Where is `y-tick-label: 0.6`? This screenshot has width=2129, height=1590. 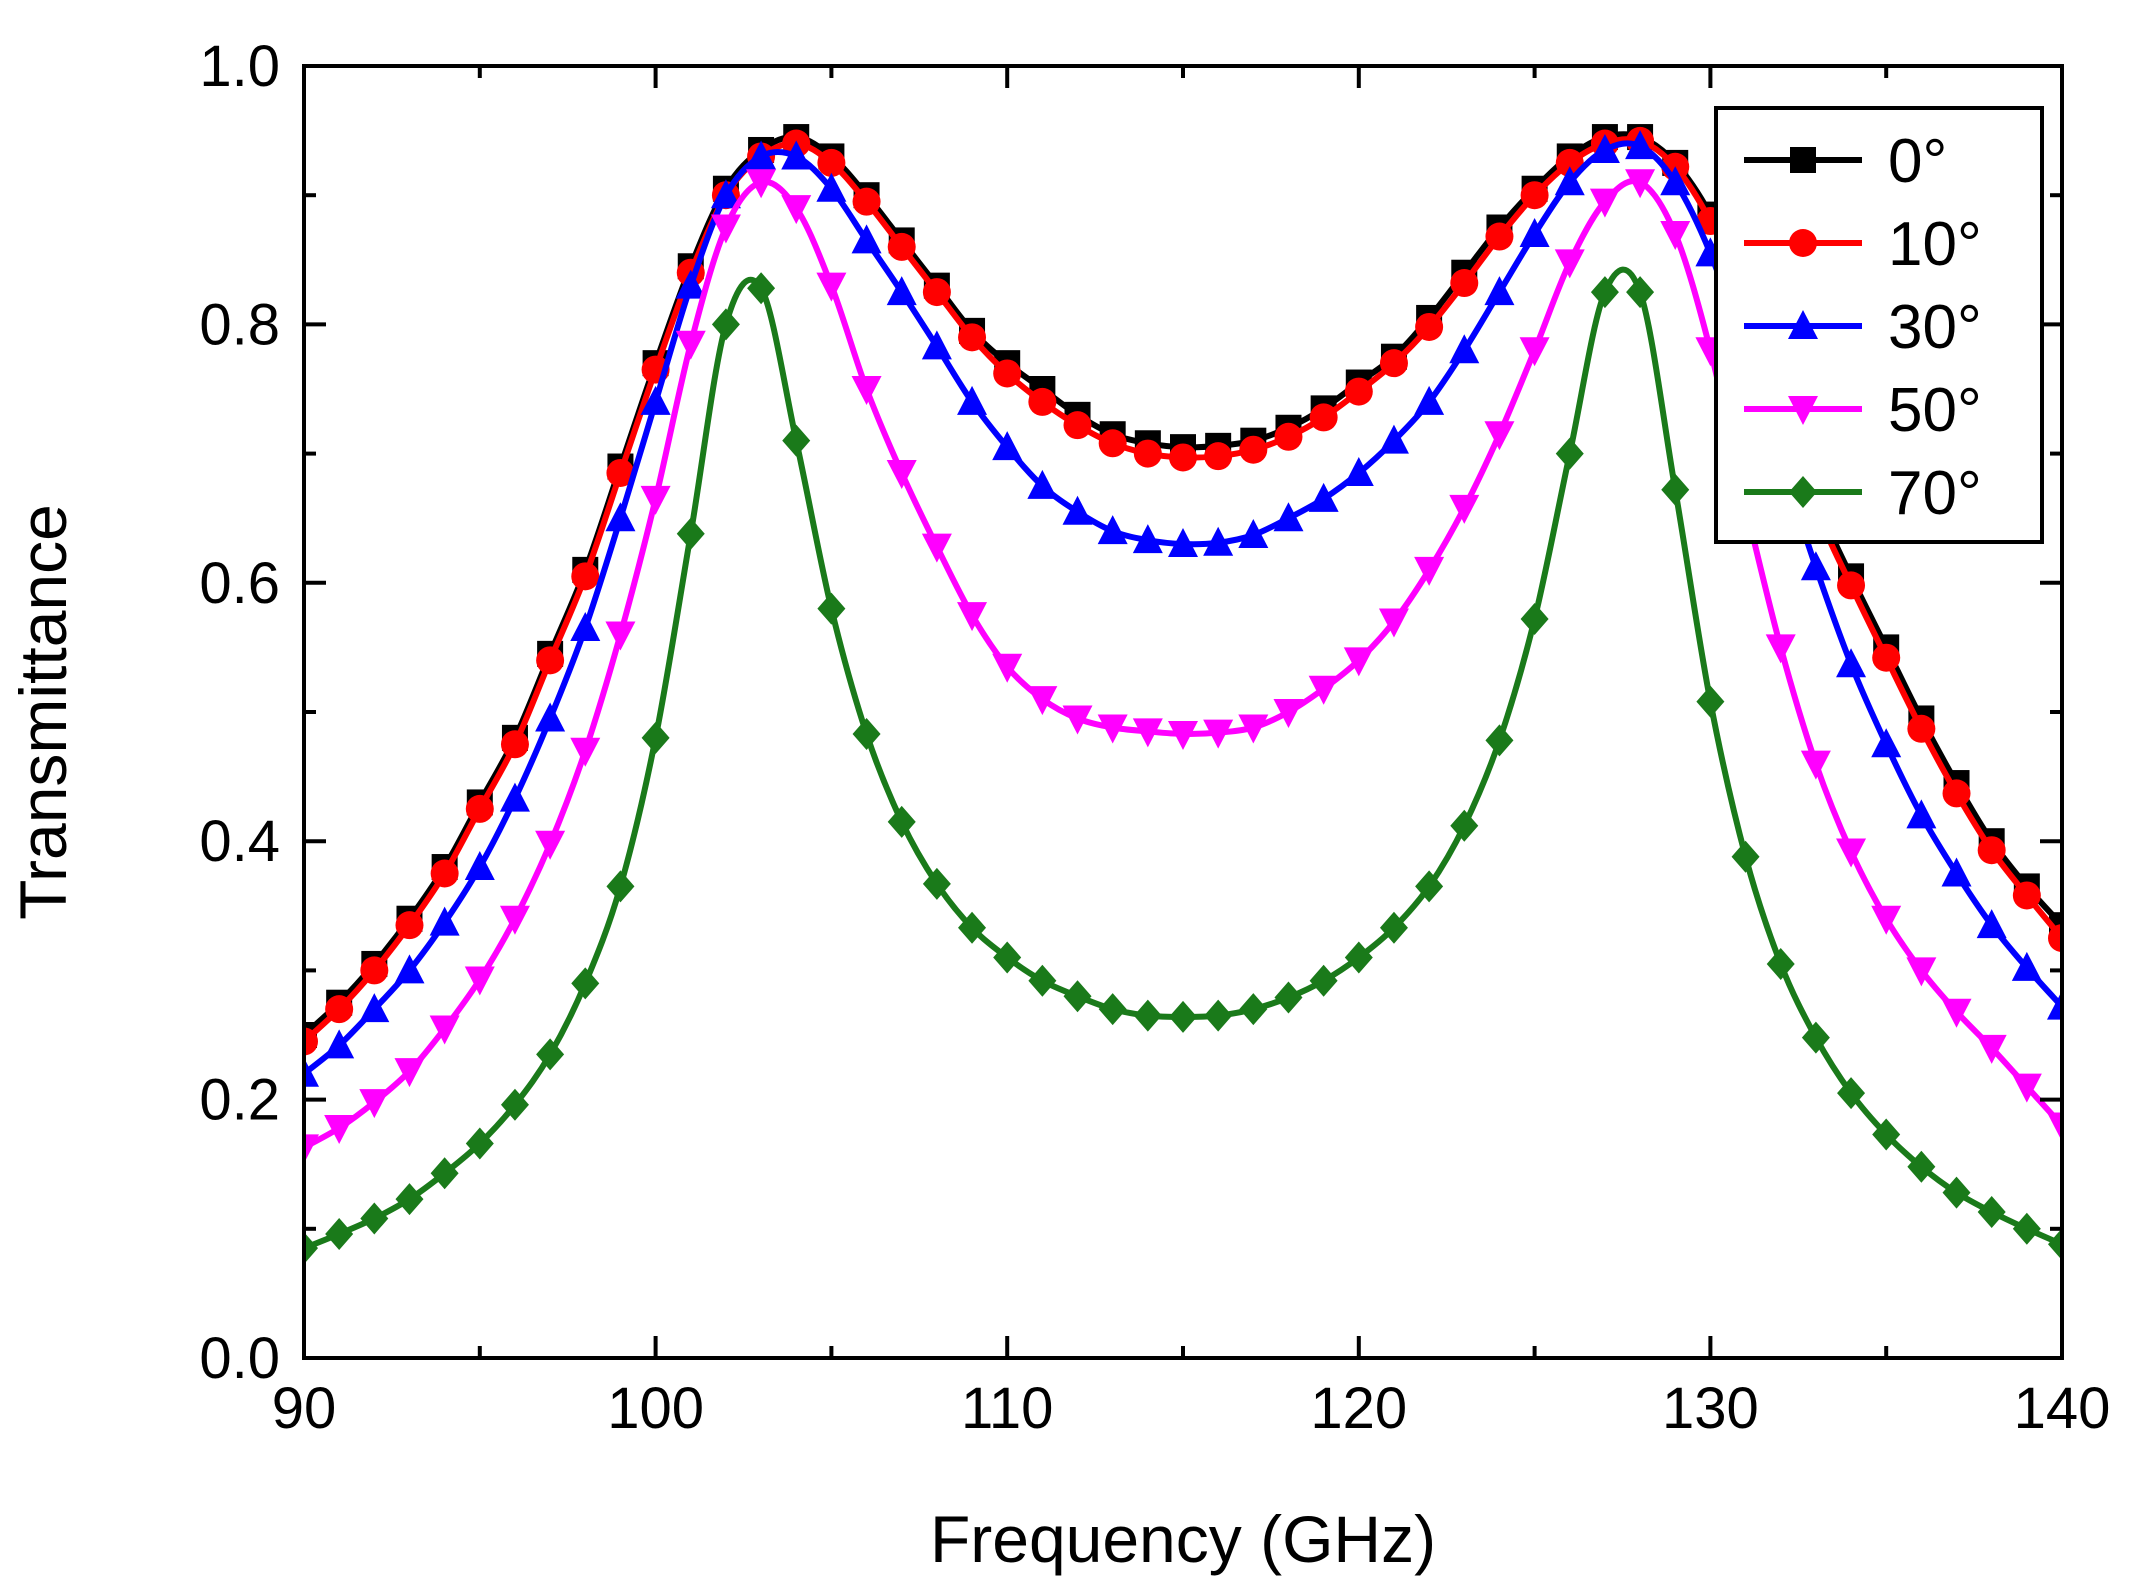
y-tick-label: 0.6 is located at coordinates (239, 583).